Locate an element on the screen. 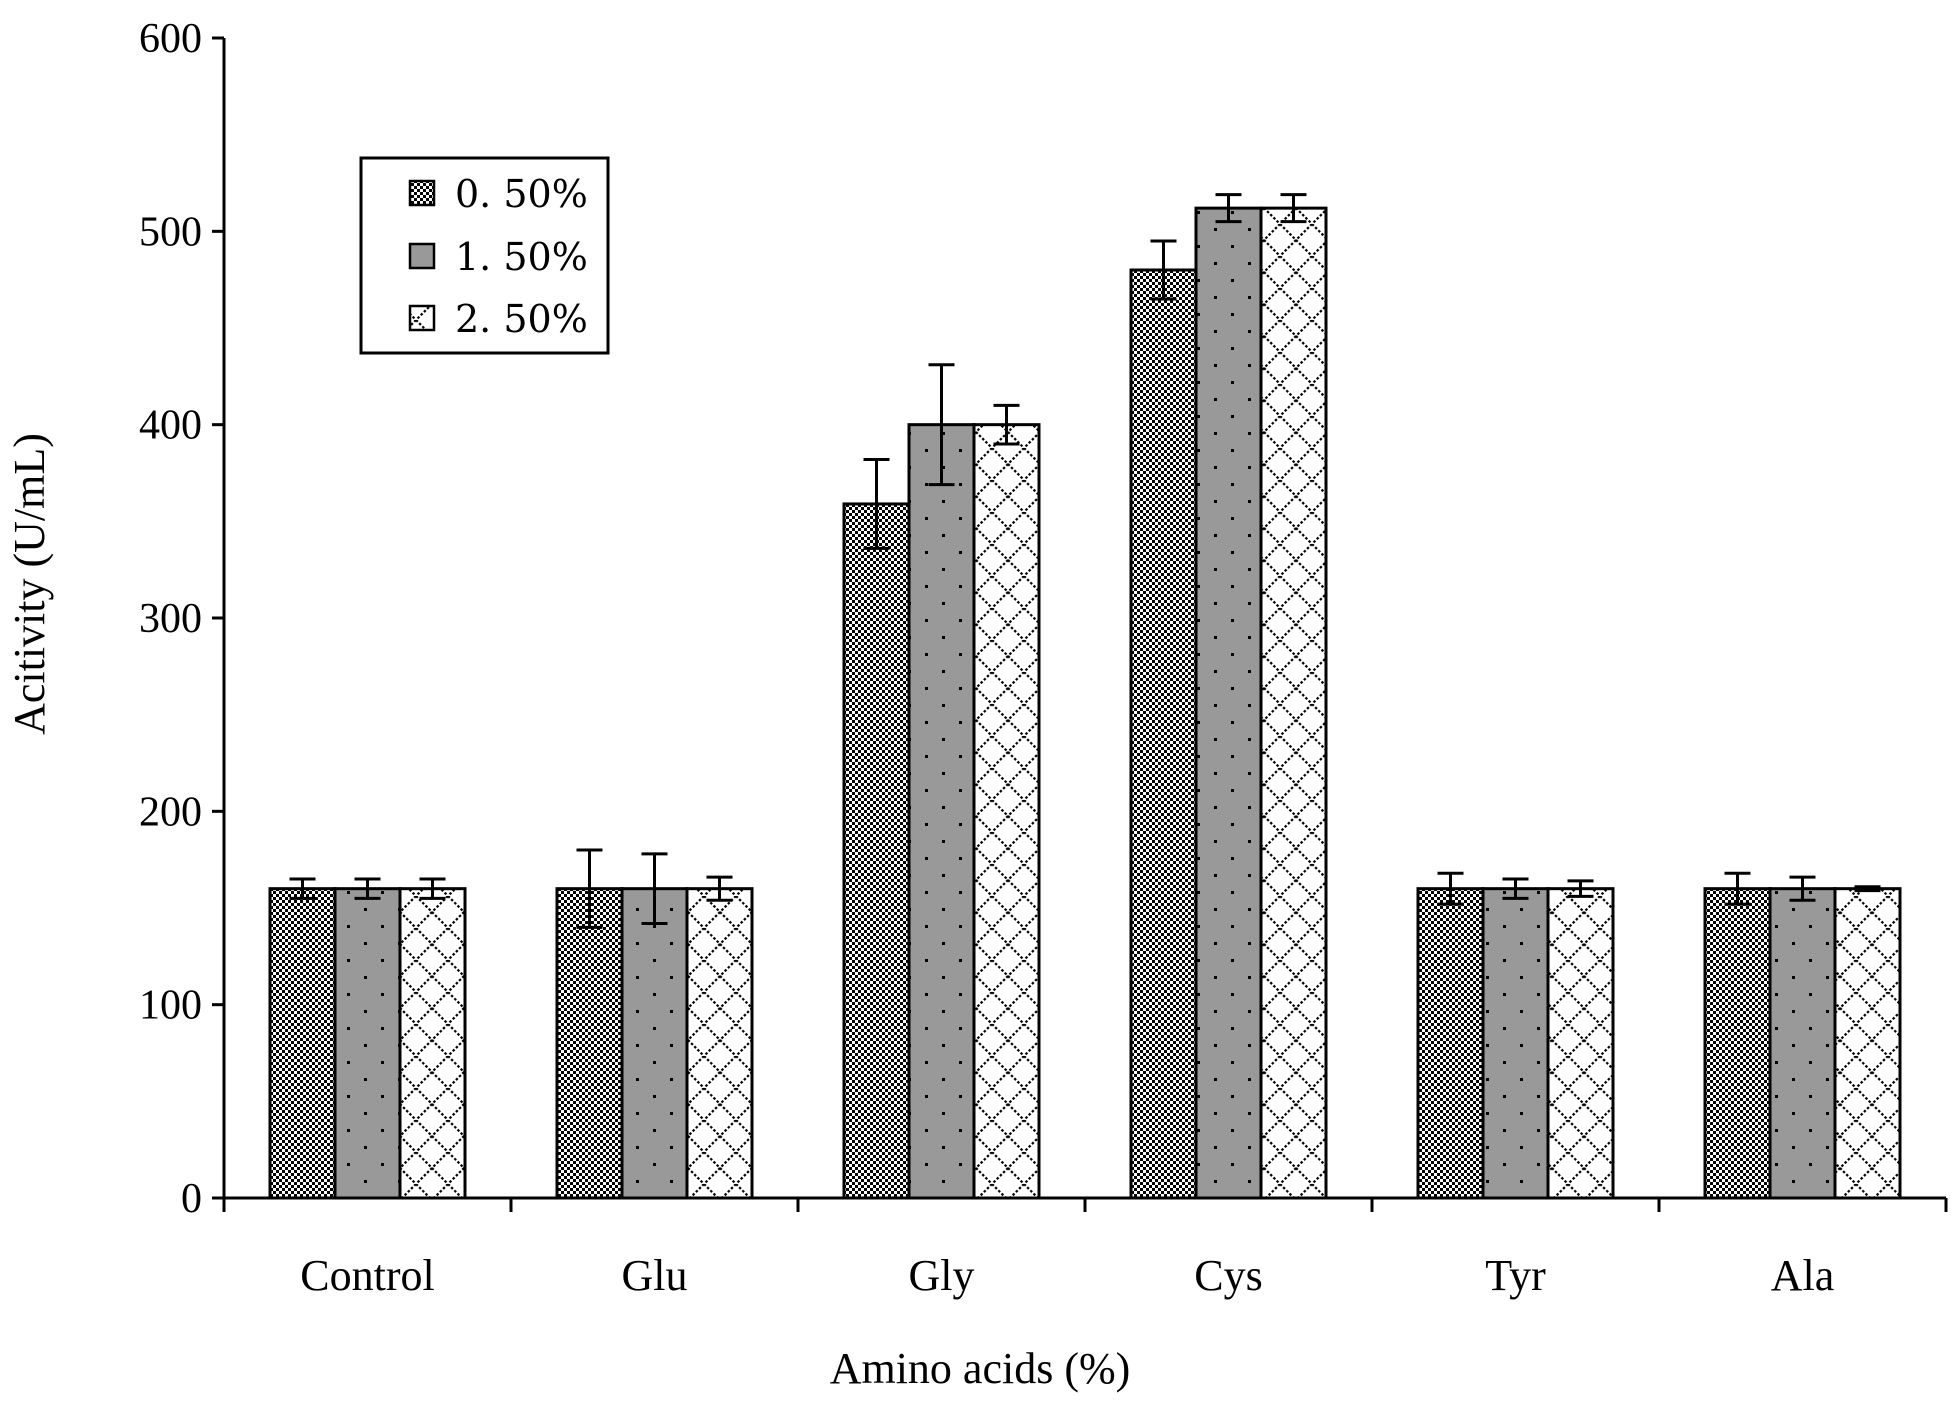 Image resolution: width=1959 pixels, height=1409 pixels. y-tick-label-500: 500 is located at coordinates (170, 232).